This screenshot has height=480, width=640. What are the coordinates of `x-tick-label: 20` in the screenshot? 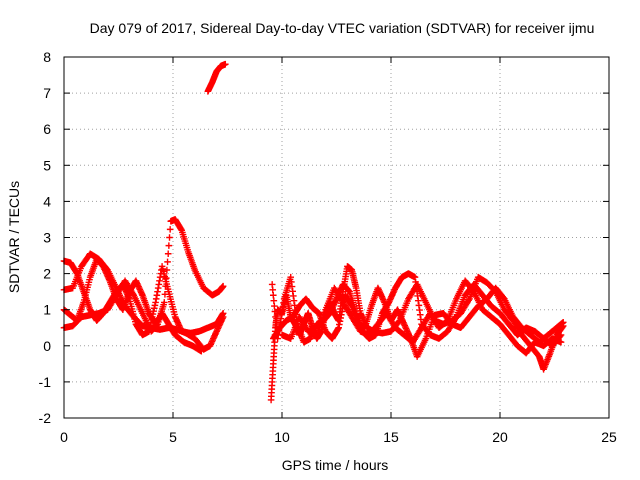 It's located at (500, 437).